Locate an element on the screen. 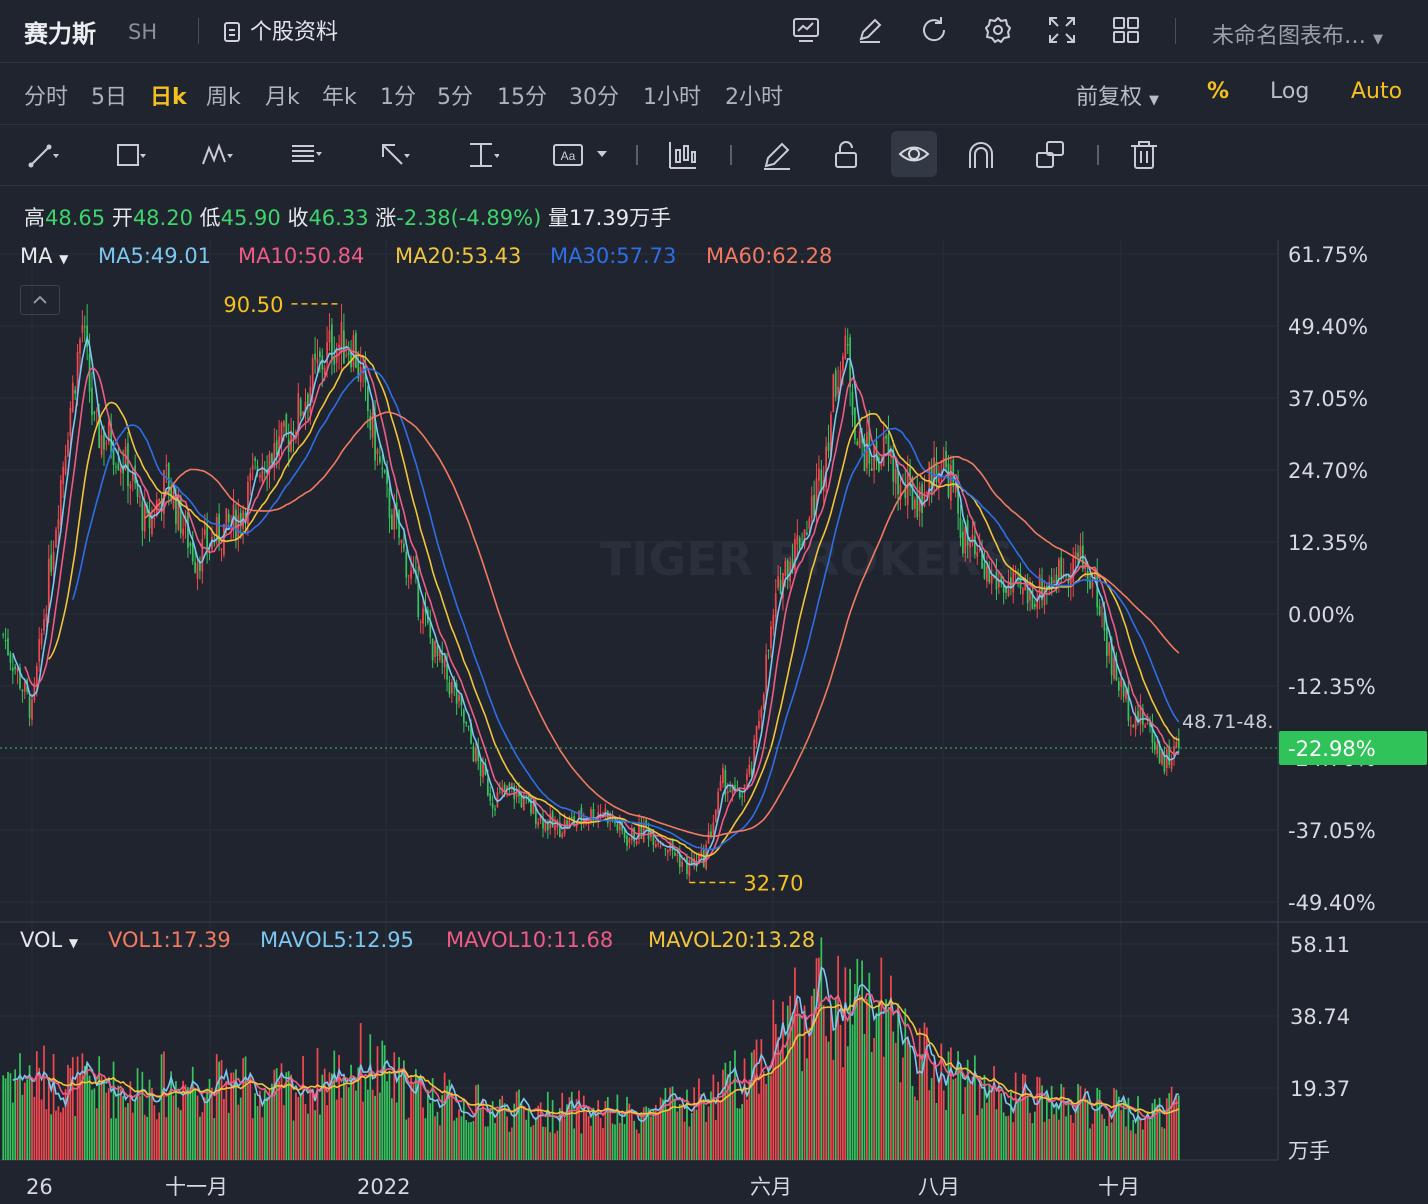 The height and width of the screenshot is (1204, 1428). period-tab: 15分 is located at coordinates (522, 97).